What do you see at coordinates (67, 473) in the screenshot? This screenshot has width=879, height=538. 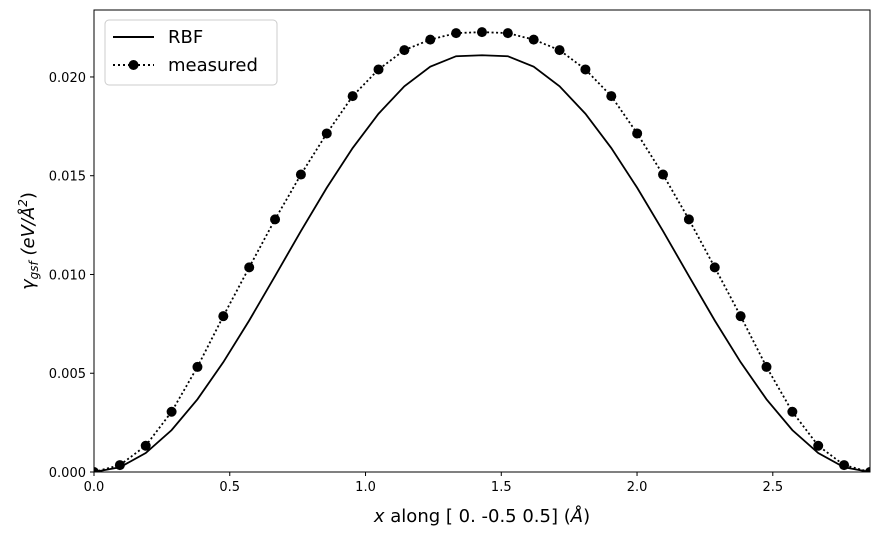 I see `y-tick-label: 0.000` at bounding box center [67, 473].